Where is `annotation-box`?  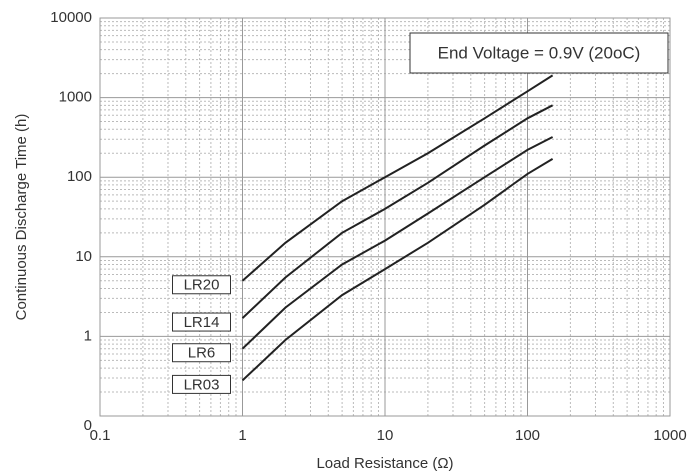
annotation-box is located at coordinates (539, 53).